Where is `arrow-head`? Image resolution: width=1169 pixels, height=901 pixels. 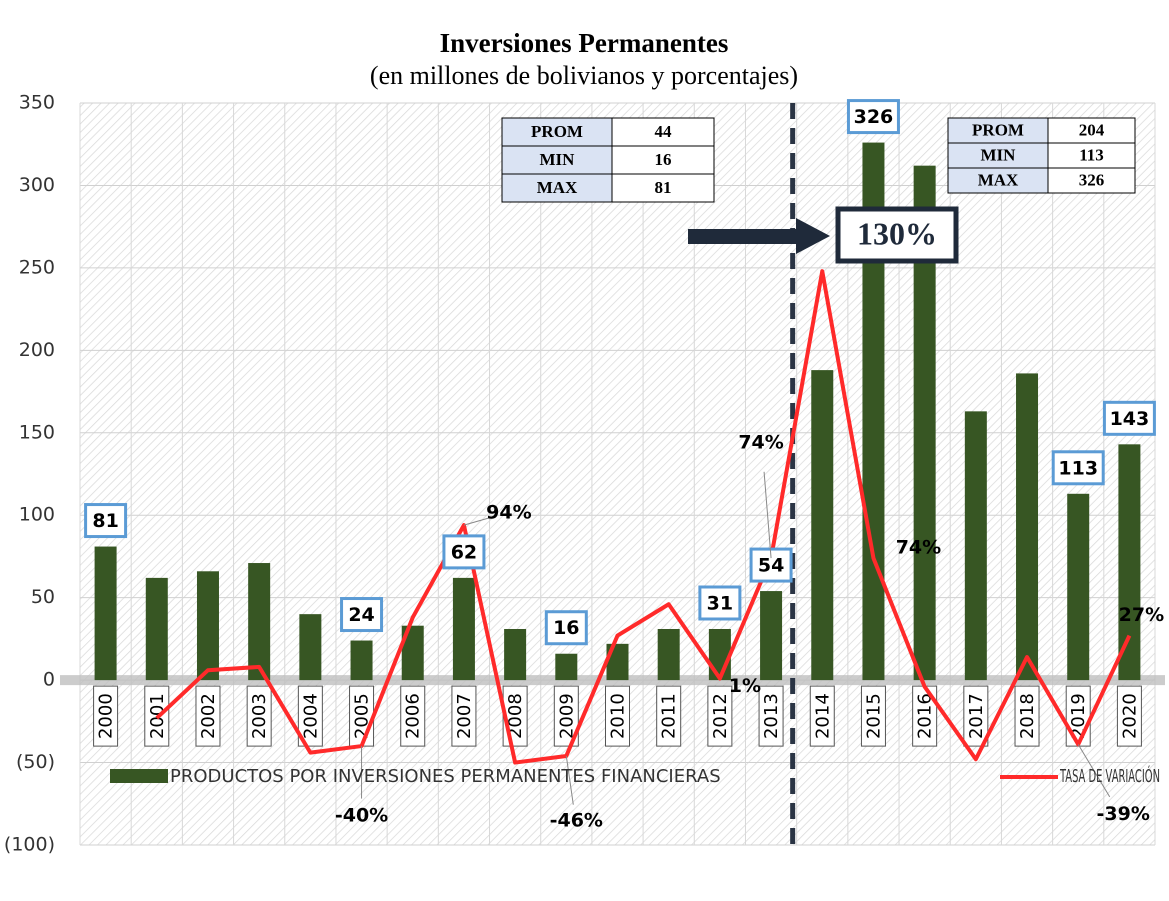 arrow-head is located at coordinates (813, 236).